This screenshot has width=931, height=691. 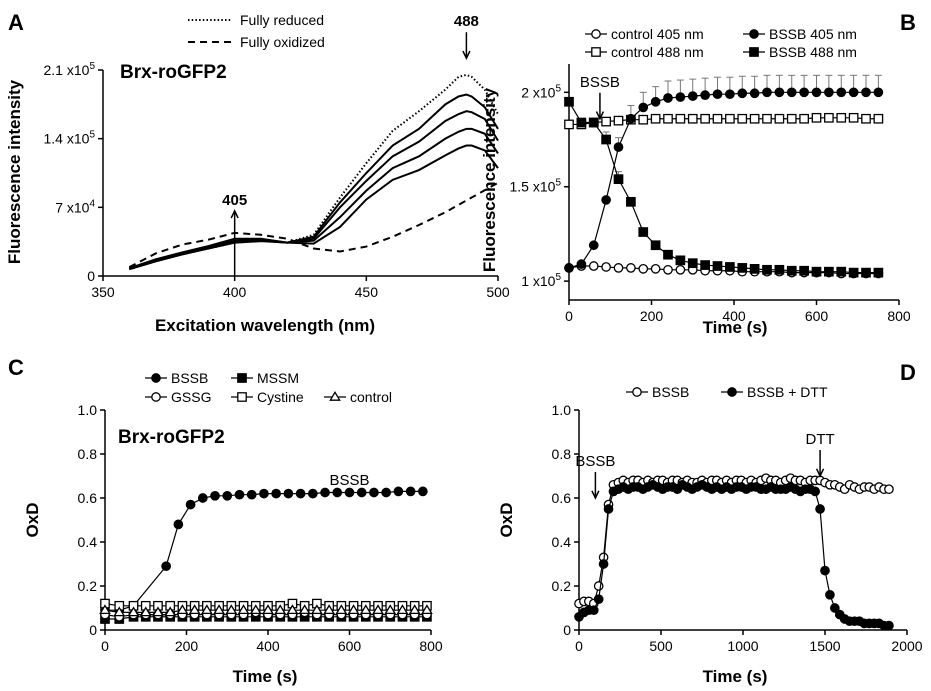 I want to click on chart-title: Brx-roGFP2, so click(x=173, y=72).